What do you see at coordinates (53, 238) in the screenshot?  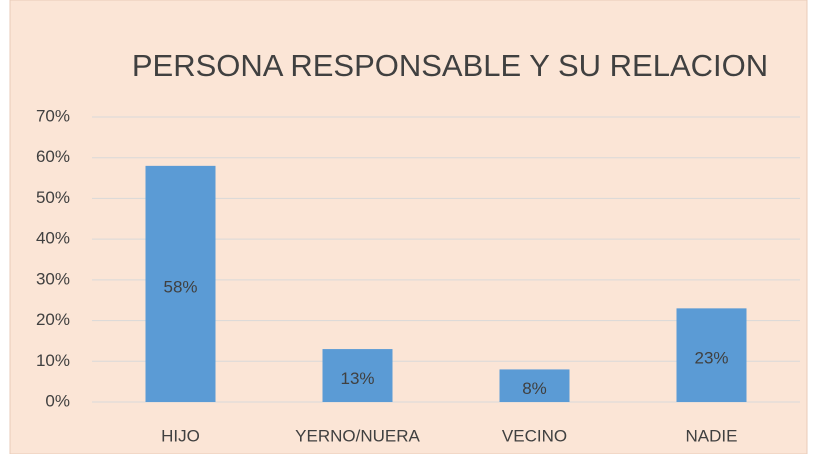 I see `y-tick-label: 40%` at bounding box center [53, 238].